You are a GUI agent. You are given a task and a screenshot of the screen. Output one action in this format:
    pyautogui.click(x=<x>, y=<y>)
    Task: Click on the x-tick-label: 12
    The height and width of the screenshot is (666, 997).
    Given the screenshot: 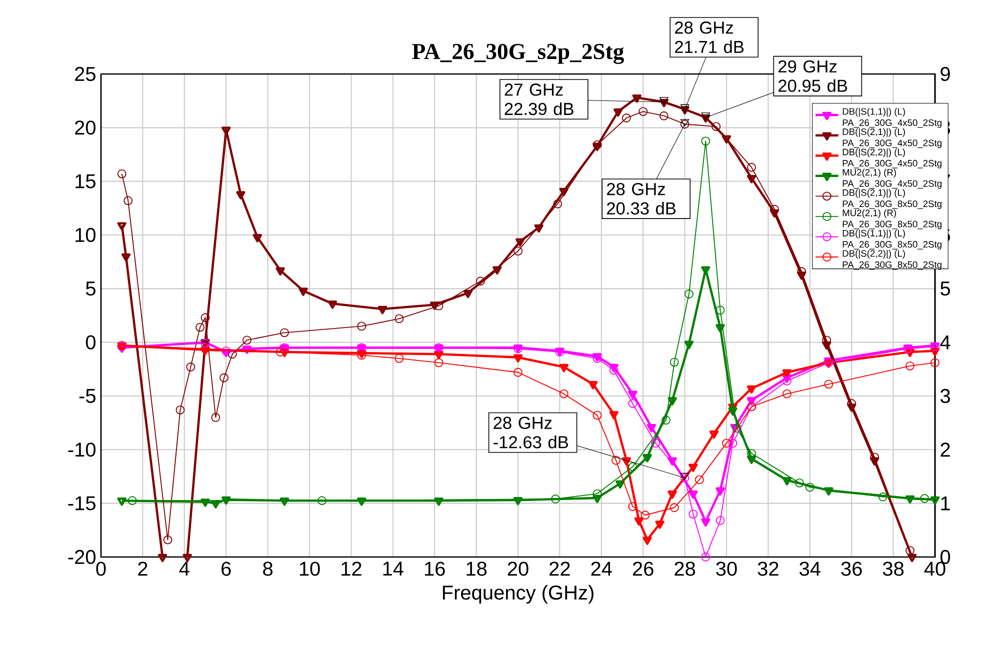 What is the action you would take?
    pyautogui.click(x=352, y=569)
    